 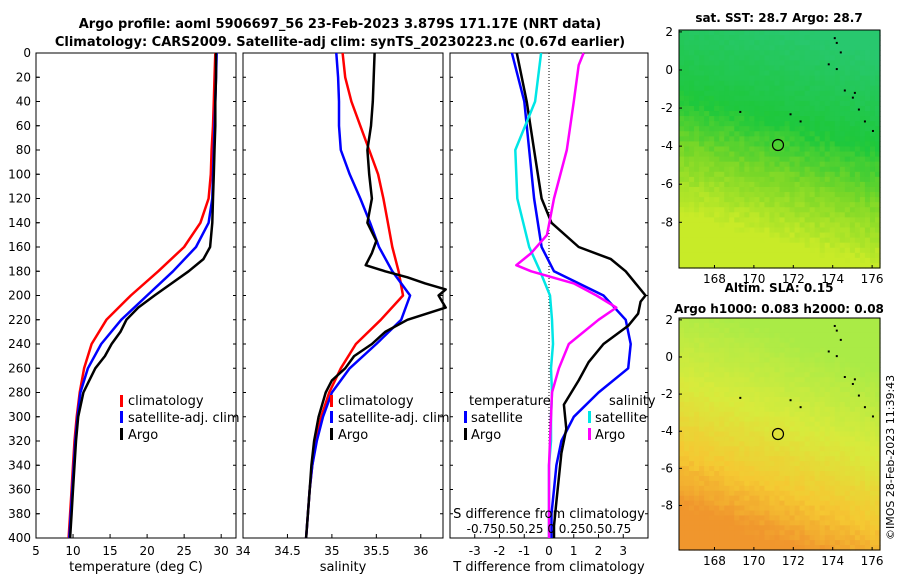 What do you see at coordinates (793, 561) in the screenshot?
I see `map-x-tick-label: 172` at bounding box center [793, 561].